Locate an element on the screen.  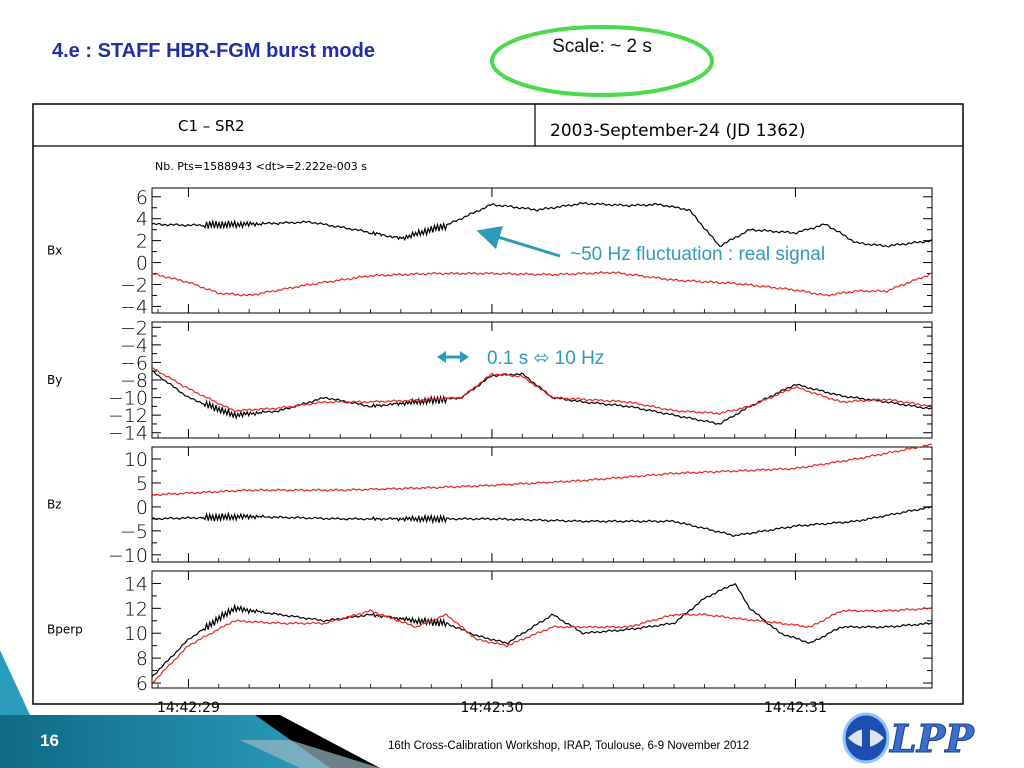
series-red-bperp is located at coordinates (542, 644).